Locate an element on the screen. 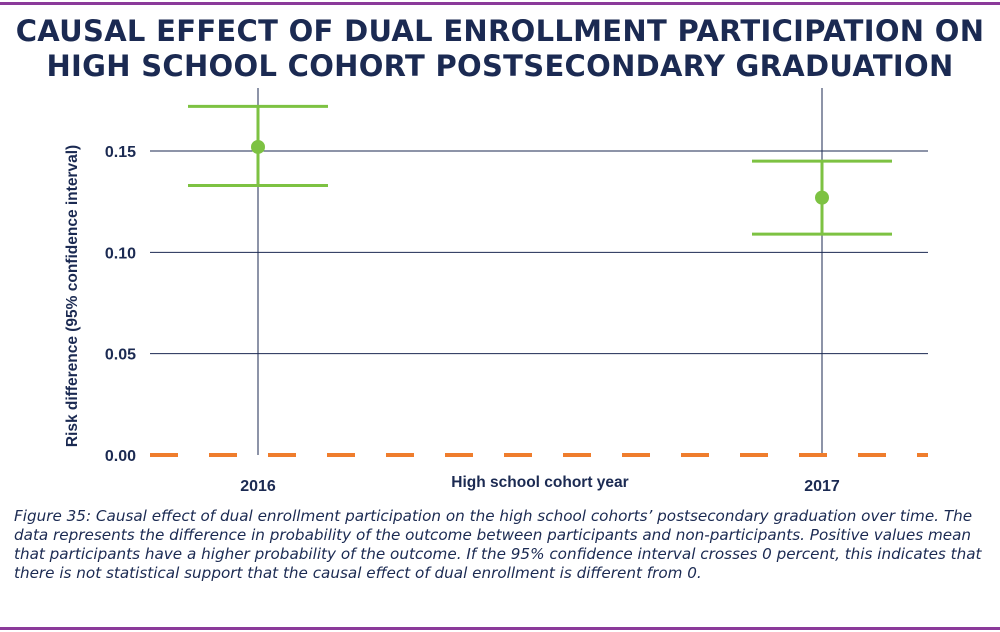 This screenshot has height=632, width=1000. top-rule is located at coordinates (500, 3).